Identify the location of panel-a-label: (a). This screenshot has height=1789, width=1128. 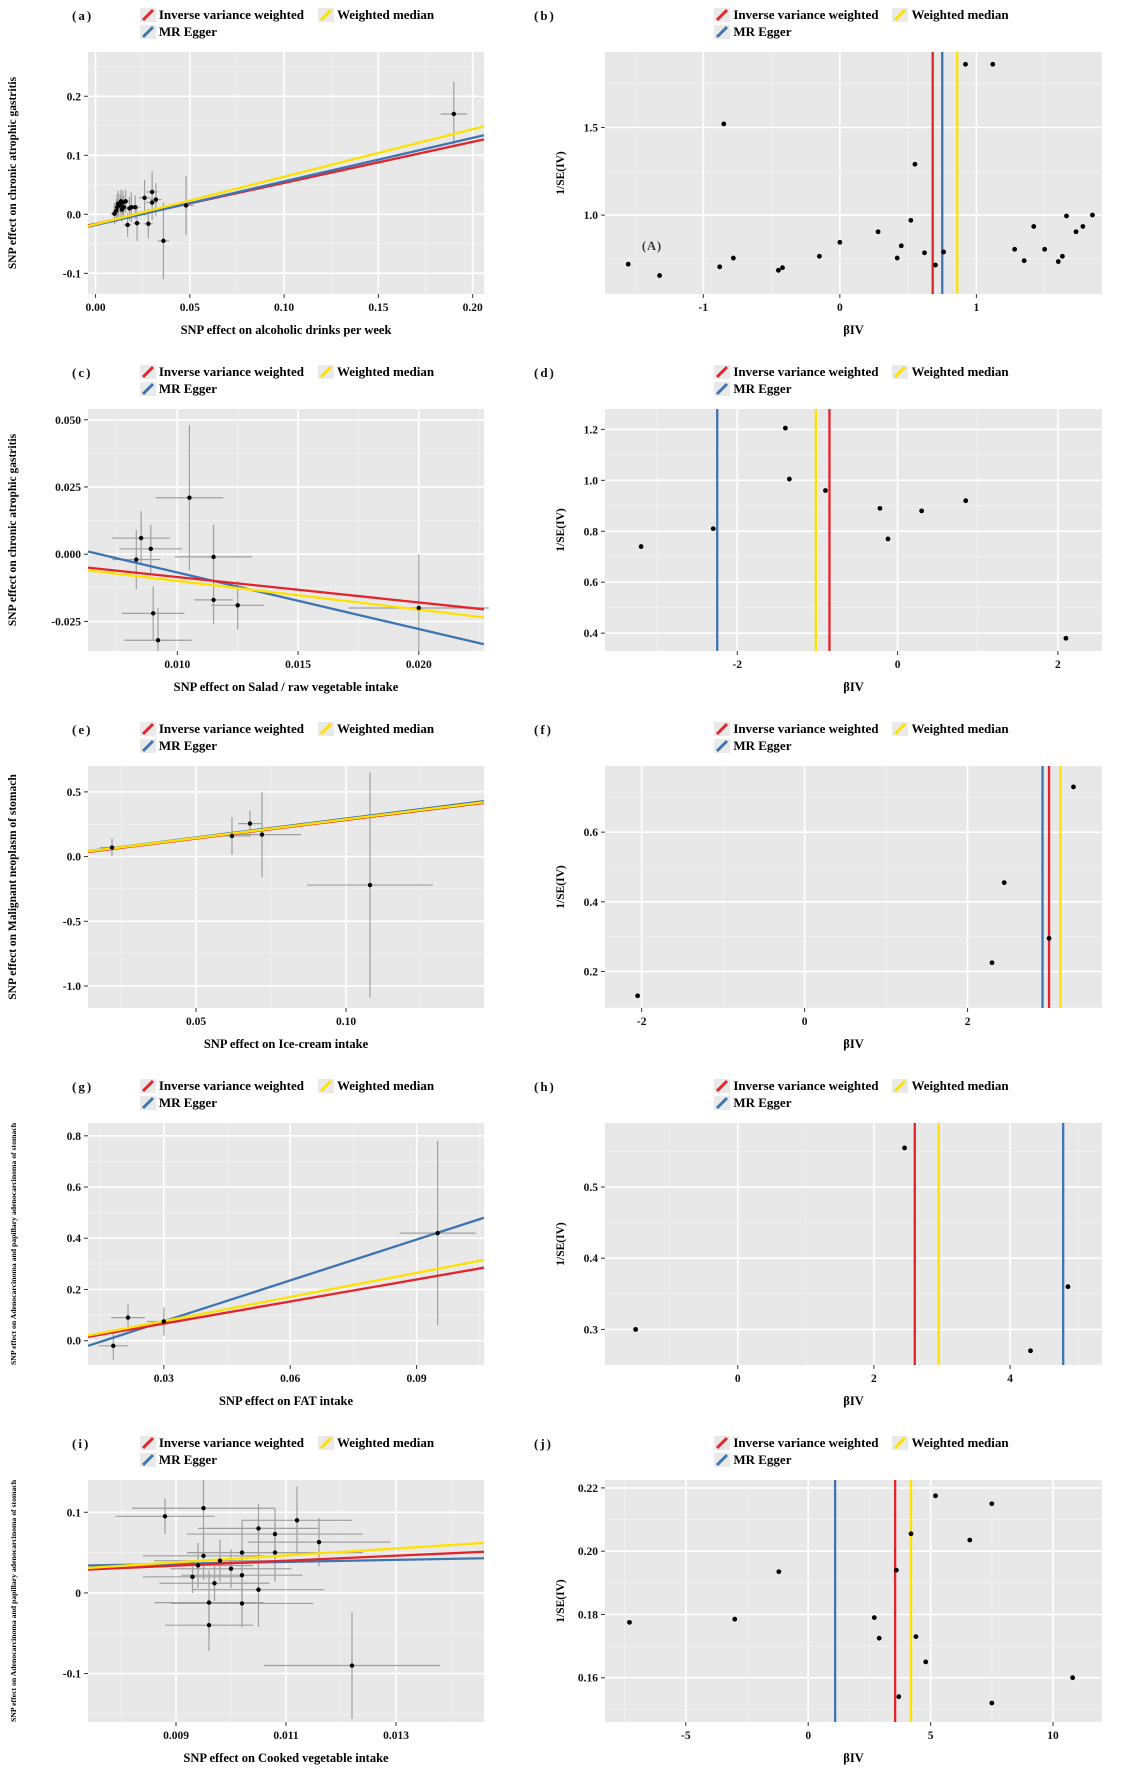
(83, 15).